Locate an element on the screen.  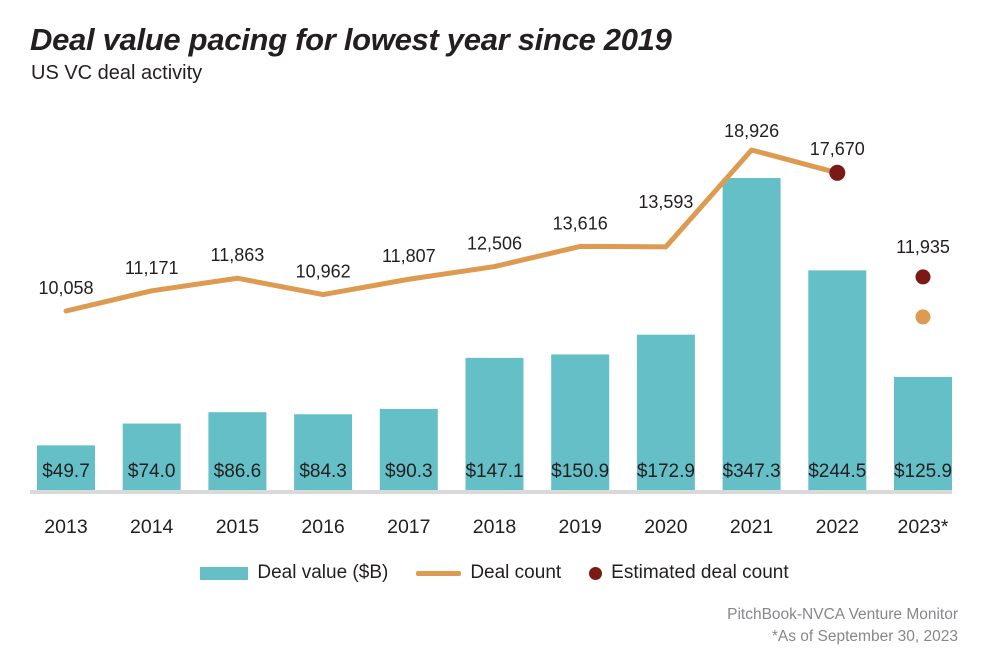
year-label: 2023* is located at coordinates (923, 527).